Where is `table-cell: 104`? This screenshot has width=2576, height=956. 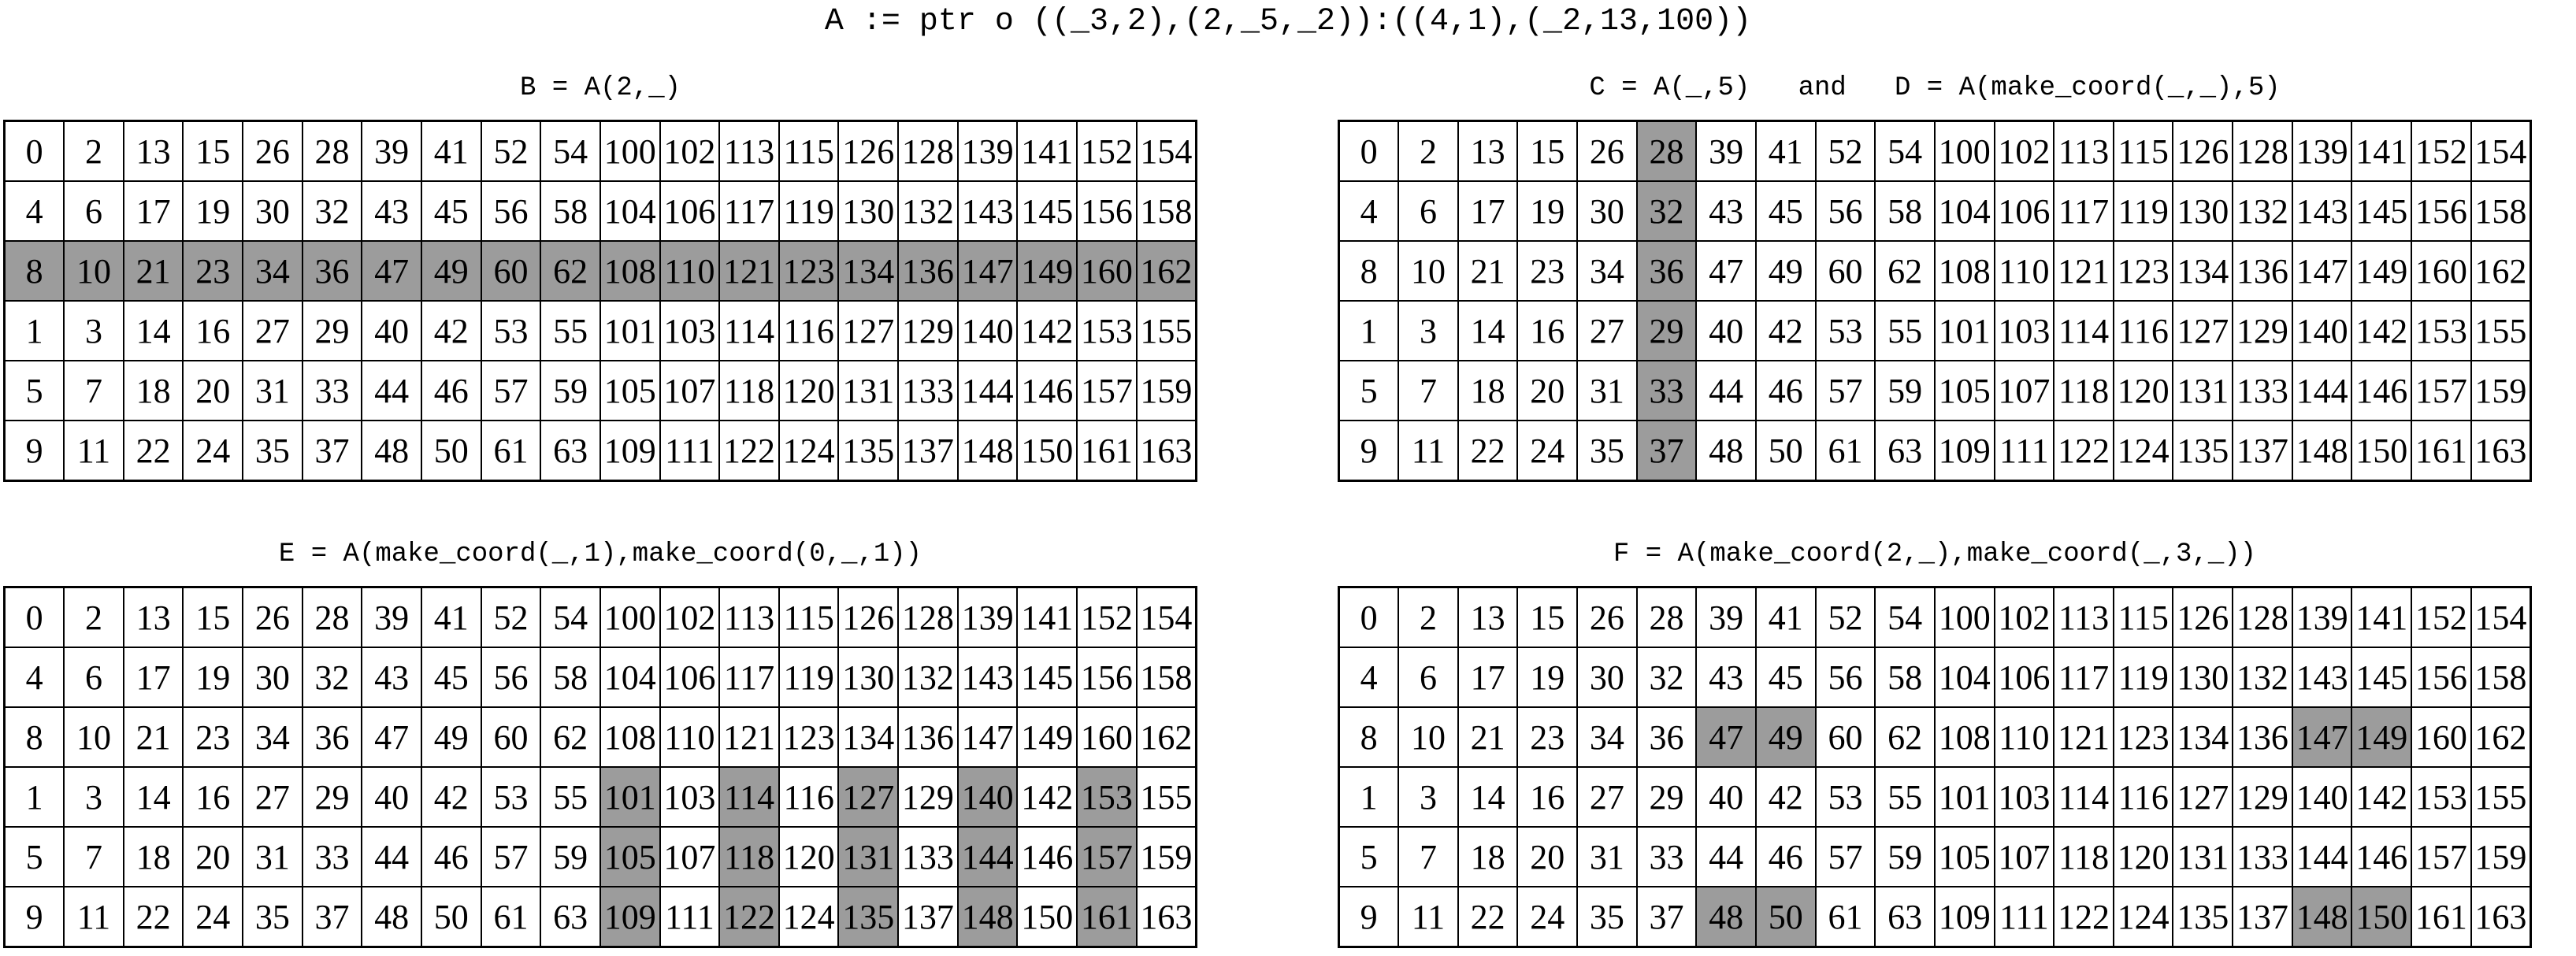
table-cell: 104 is located at coordinates (1964, 677).